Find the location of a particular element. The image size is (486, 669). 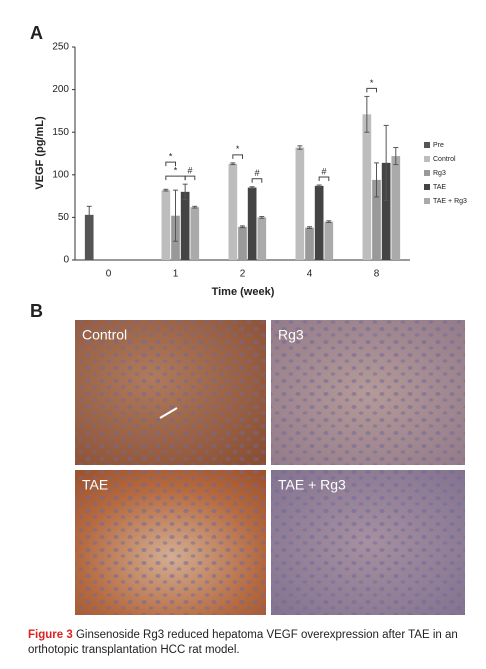

legend-label: Control is located at coordinates (444, 159).